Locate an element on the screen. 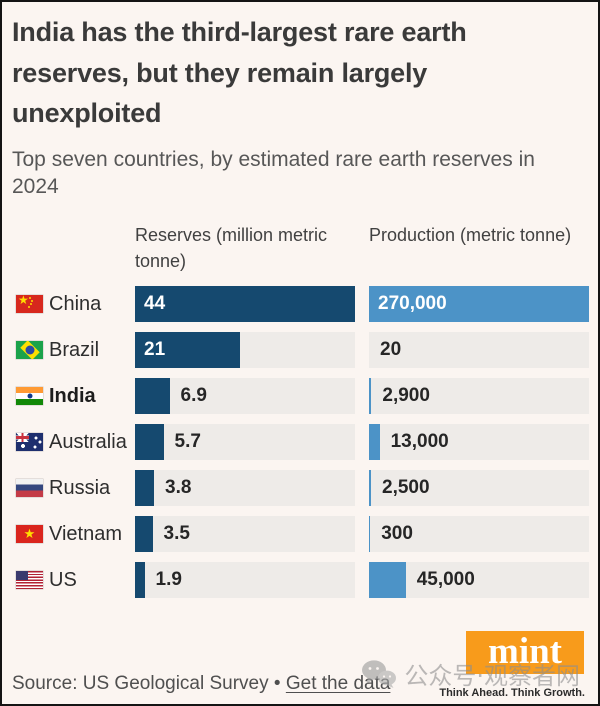 The image size is (600, 706). reserves-bar-track: 3.8 is located at coordinates (245, 488).